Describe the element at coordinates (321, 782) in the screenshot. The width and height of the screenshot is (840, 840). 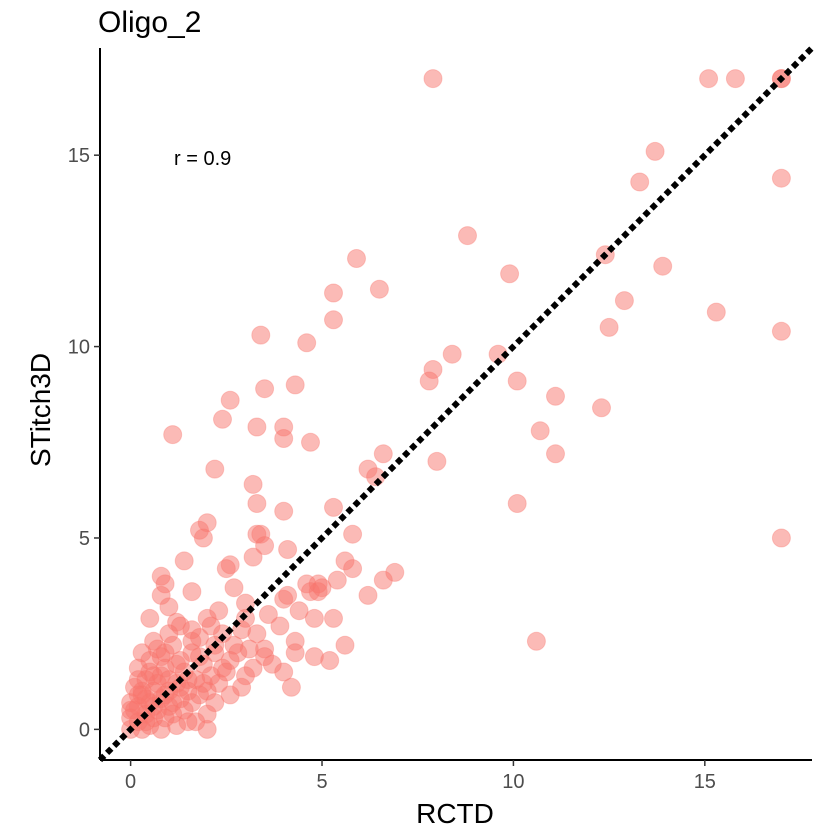
I see `x-tick-label: 5` at that location.